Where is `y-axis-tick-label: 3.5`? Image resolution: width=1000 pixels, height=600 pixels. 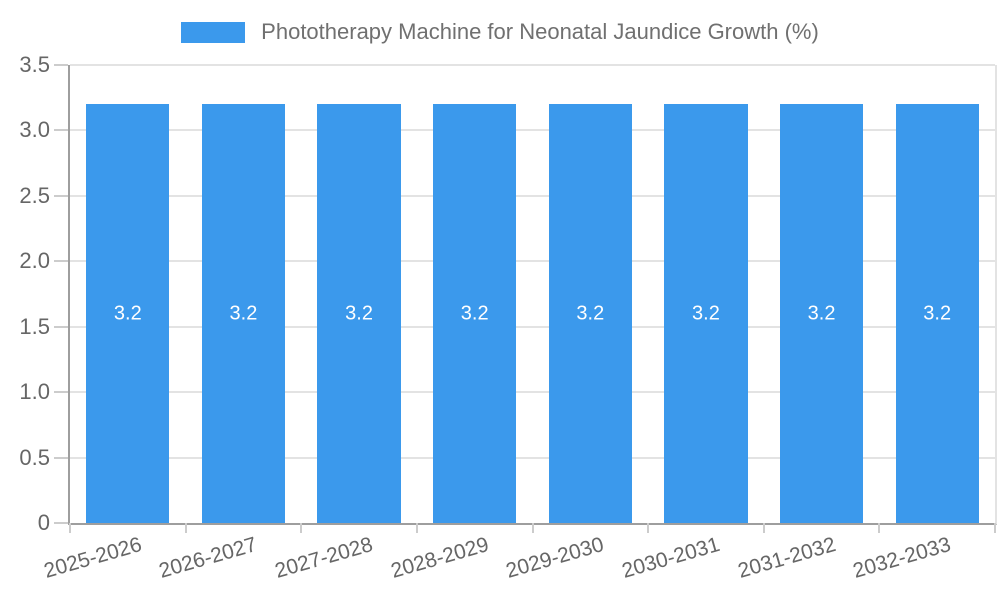 y-axis-tick-label: 3.5 is located at coordinates (34, 64).